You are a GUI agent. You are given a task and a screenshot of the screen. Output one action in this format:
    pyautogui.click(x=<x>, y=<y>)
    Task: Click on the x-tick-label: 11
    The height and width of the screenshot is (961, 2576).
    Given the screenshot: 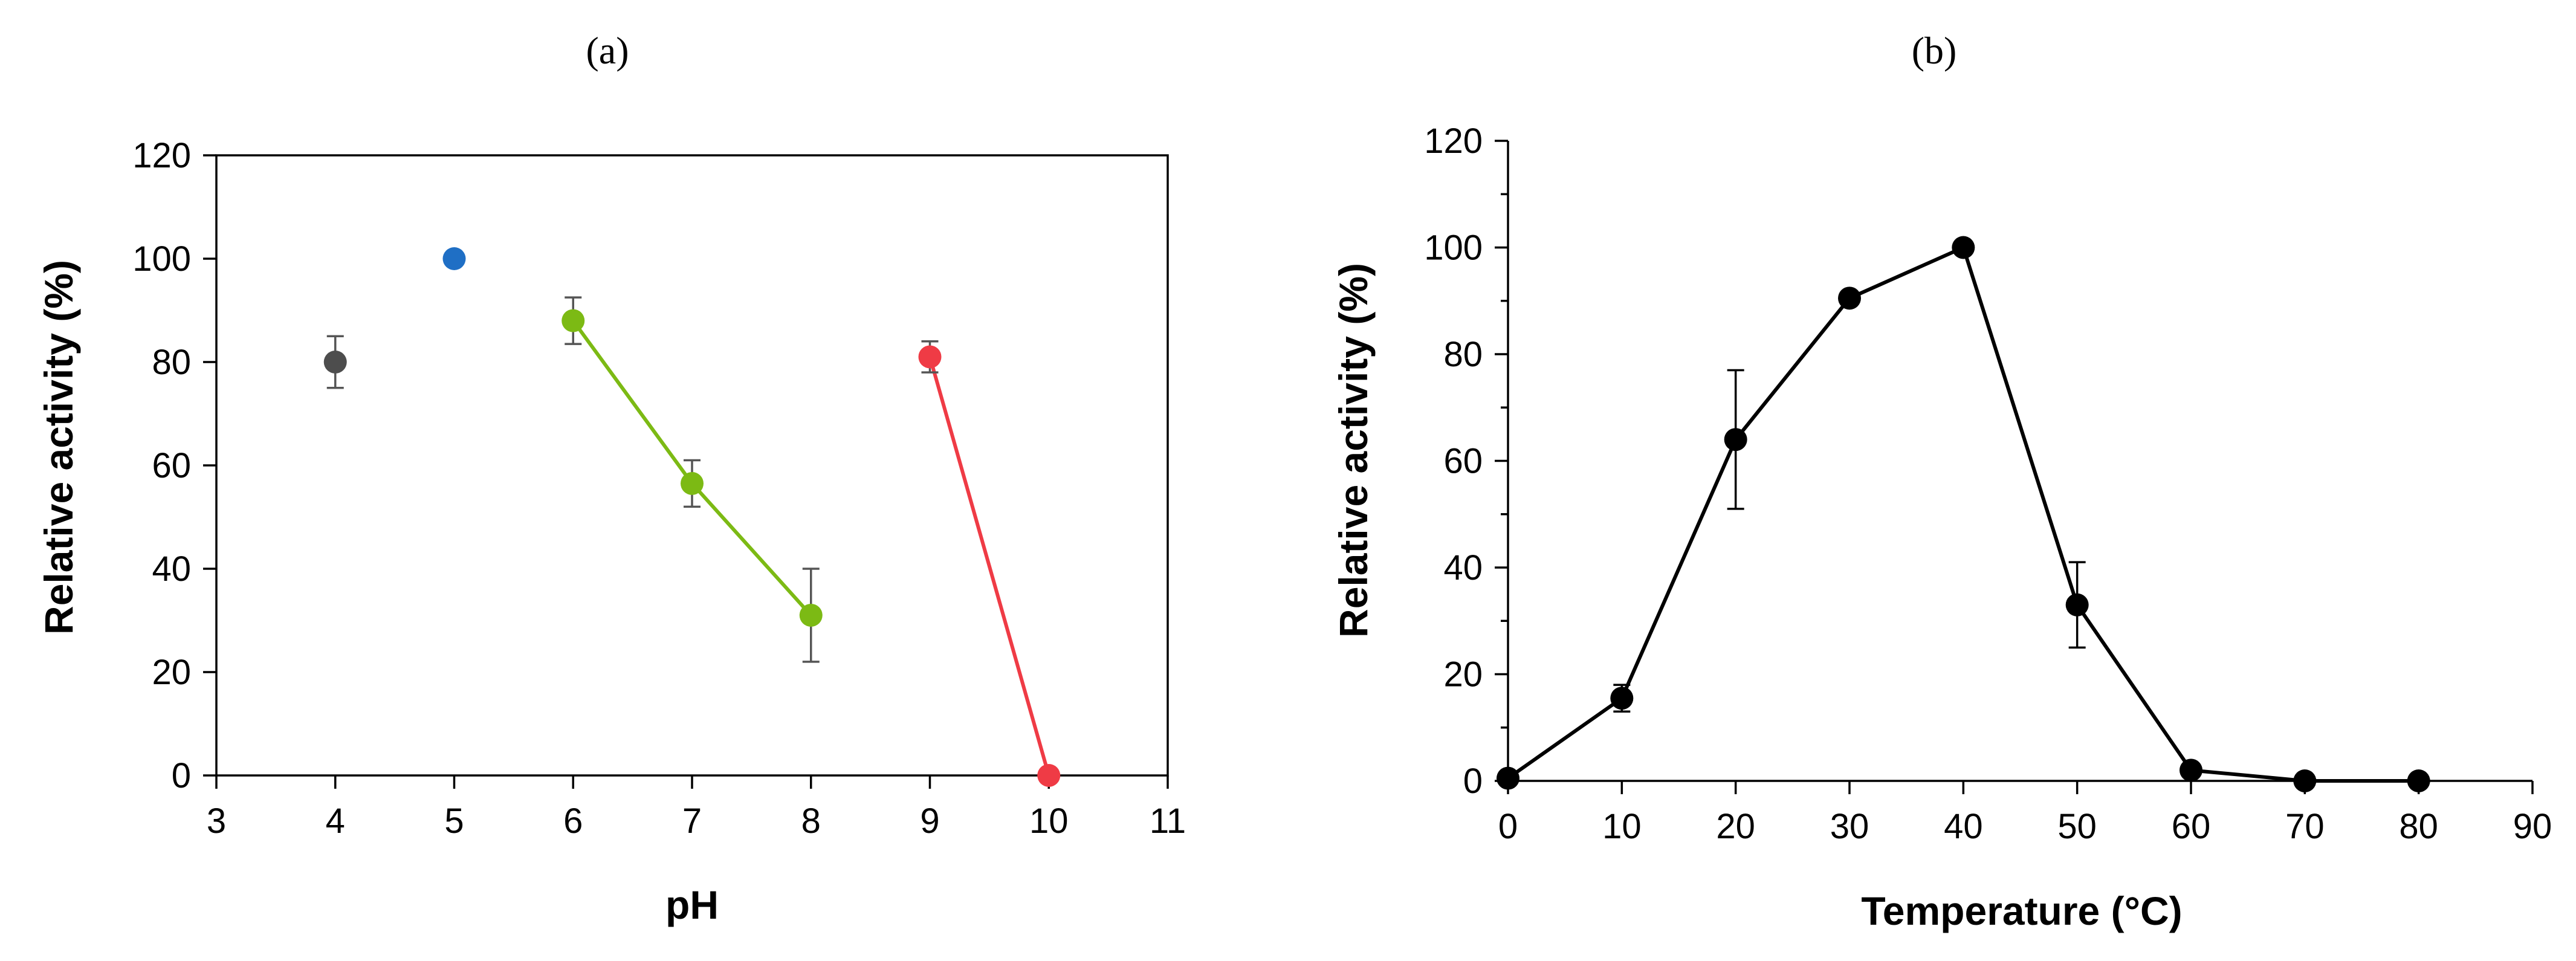 What is the action you would take?
    pyautogui.click(x=1168, y=821)
    